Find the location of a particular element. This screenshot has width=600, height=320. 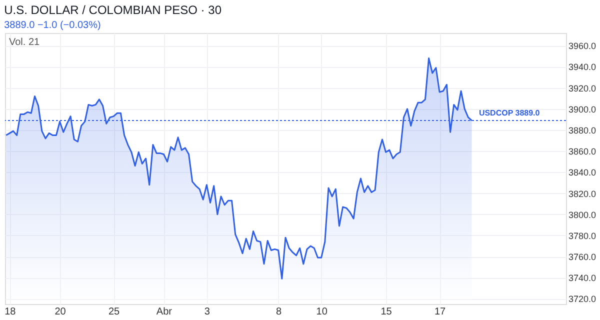

x-tick-label: 15 is located at coordinates (386, 312).